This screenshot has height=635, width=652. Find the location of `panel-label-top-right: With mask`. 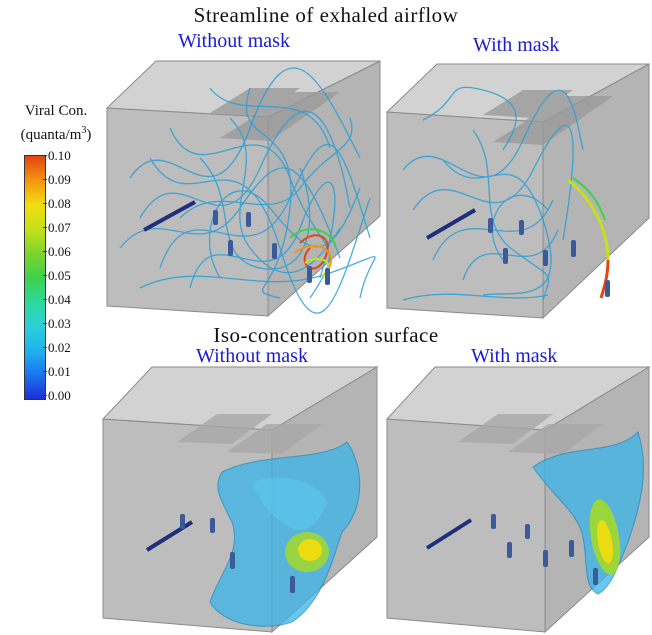

panel-label-top-right: With mask is located at coordinates (516, 45).